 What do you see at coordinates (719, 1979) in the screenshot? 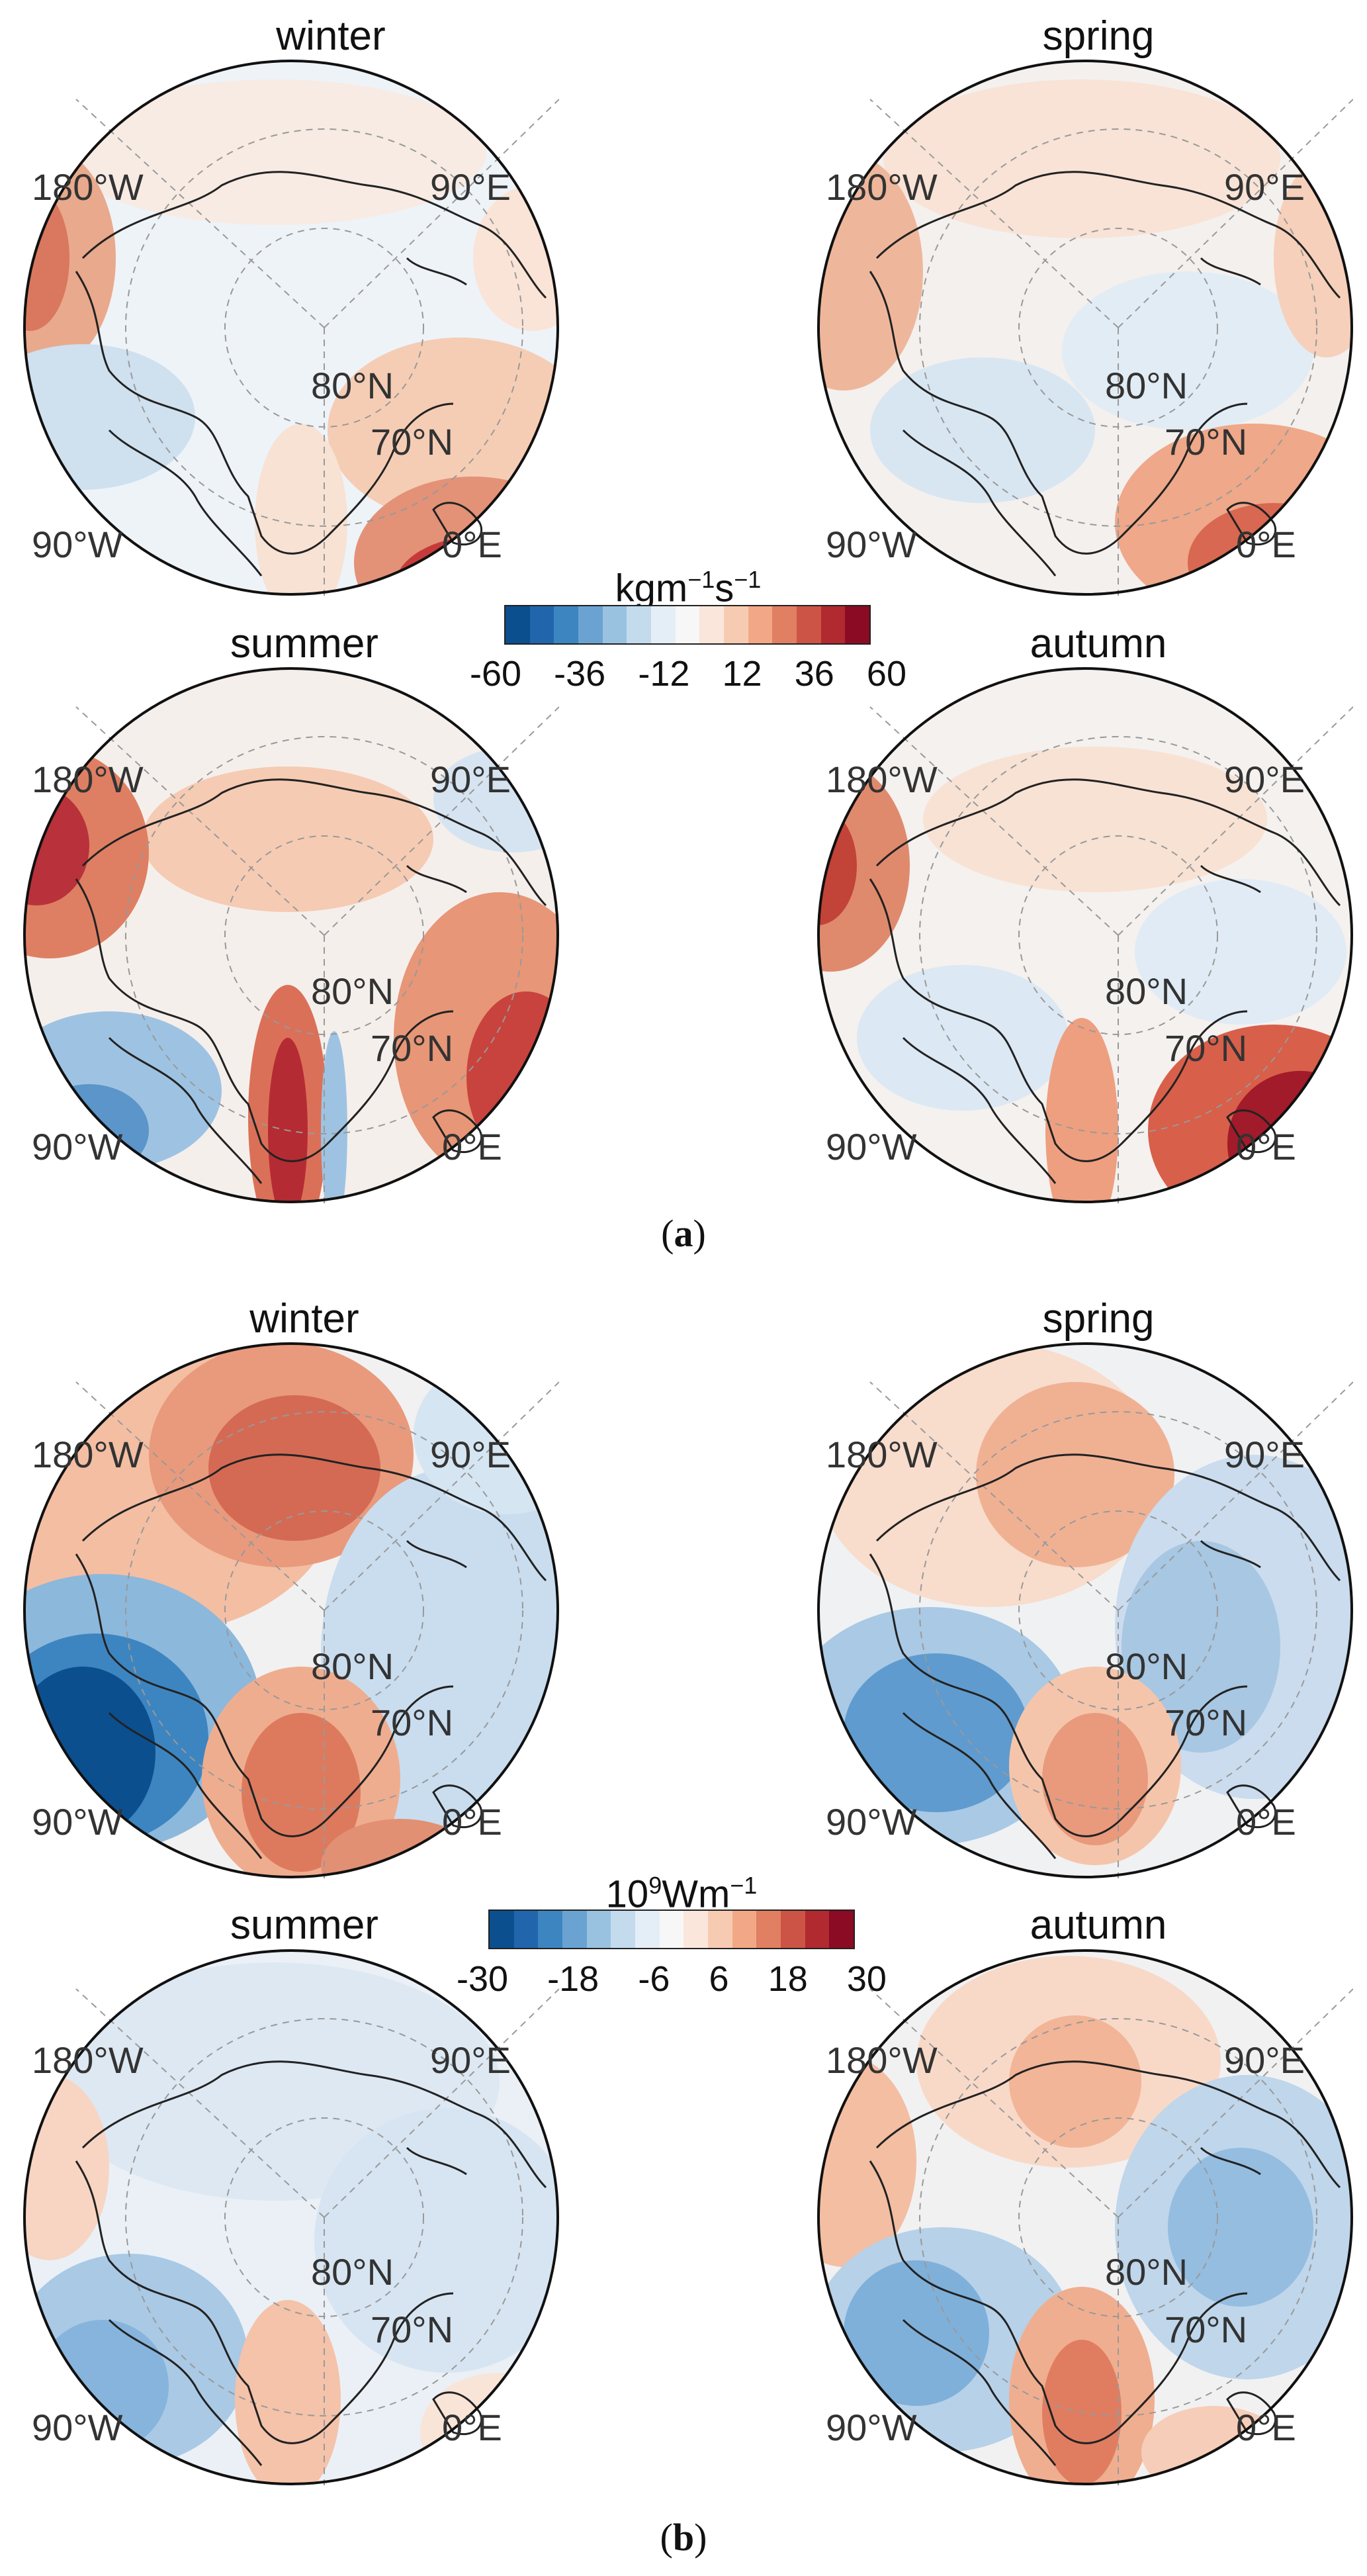
I see `colorbar-tick-label: 6` at bounding box center [719, 1979].